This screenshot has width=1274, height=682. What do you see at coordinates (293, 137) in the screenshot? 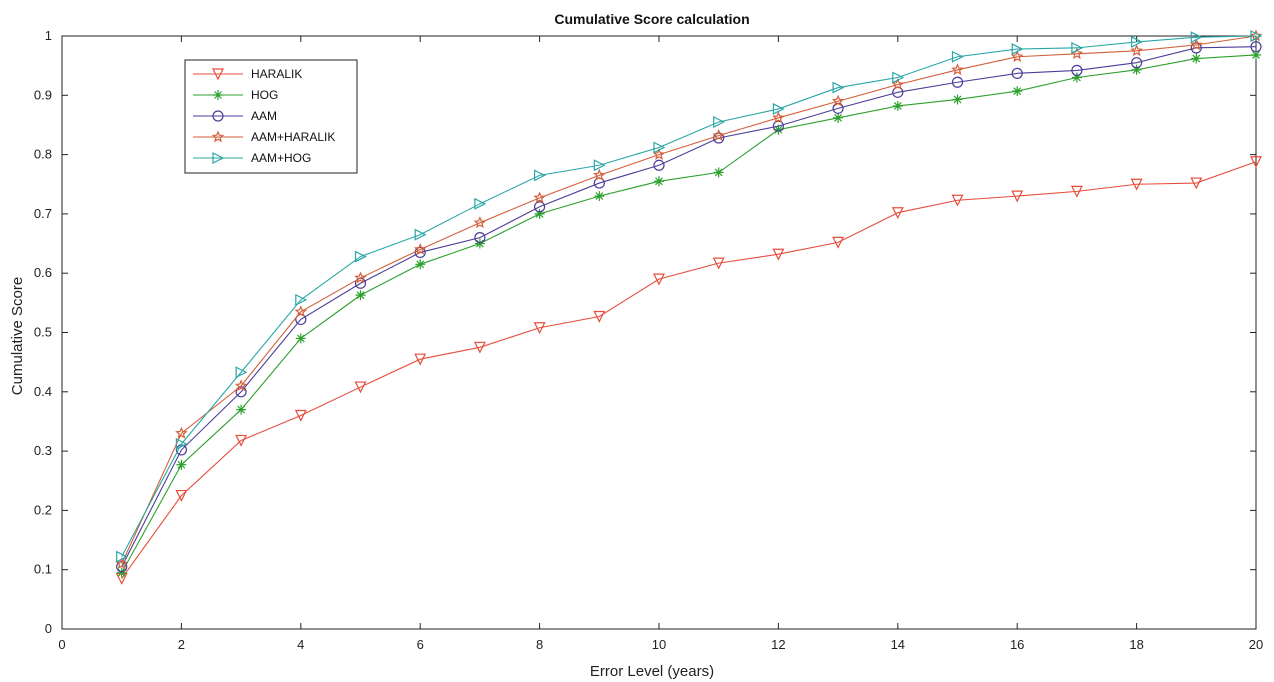
I see `legend-label: AAM+HARALIK` at bounding box center [293, 137].